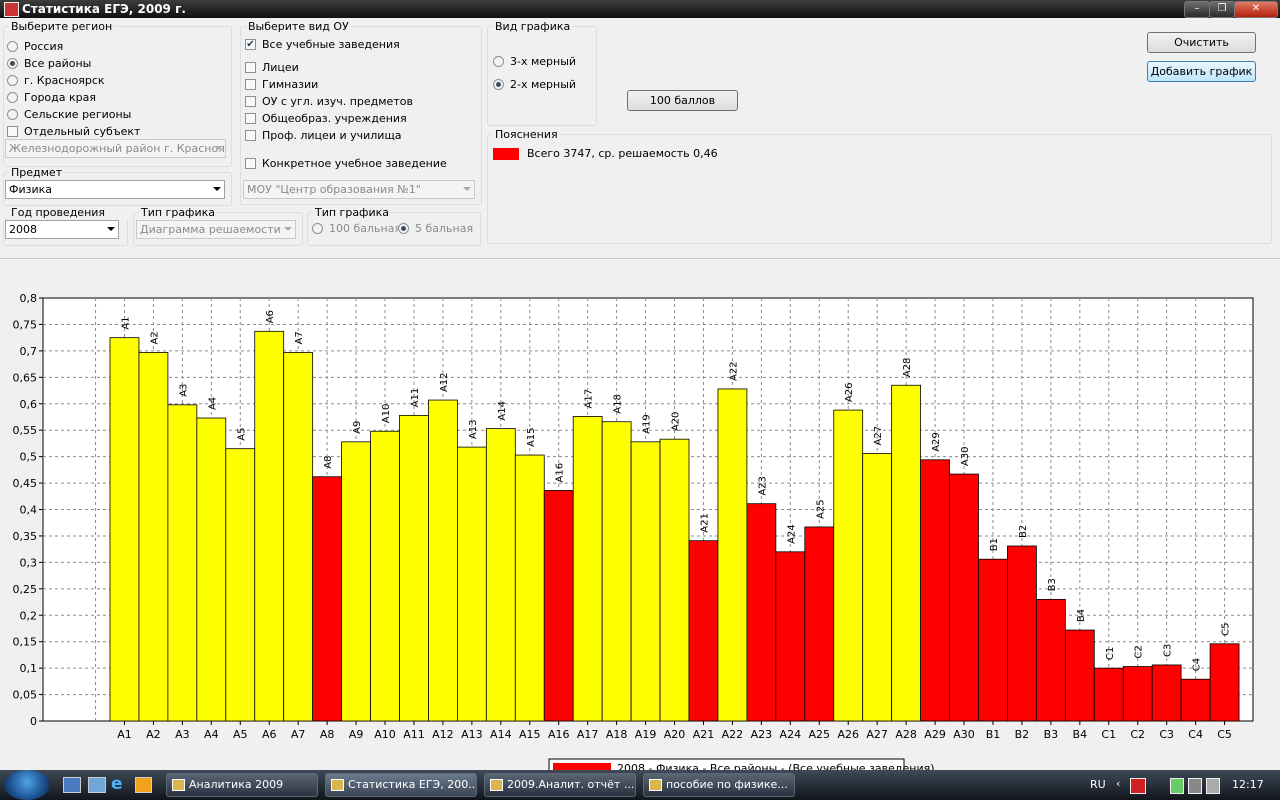 This screenshot has height=800, width=1280. Describe the element at coordinates (115, 148) in the screenshot. I see `district-combo: Железнодорожный район г. Краснояр` at that location.